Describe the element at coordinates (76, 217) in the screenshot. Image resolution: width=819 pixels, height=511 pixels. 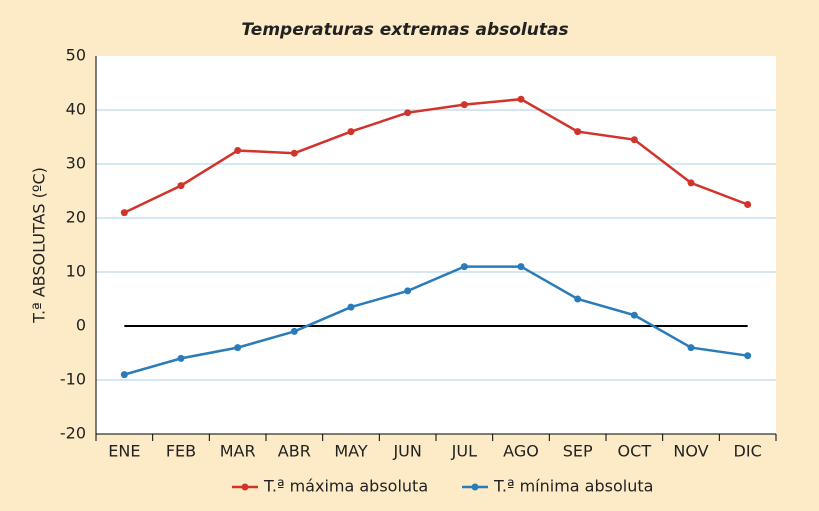
I see `y-tick-label: 20` at that location.